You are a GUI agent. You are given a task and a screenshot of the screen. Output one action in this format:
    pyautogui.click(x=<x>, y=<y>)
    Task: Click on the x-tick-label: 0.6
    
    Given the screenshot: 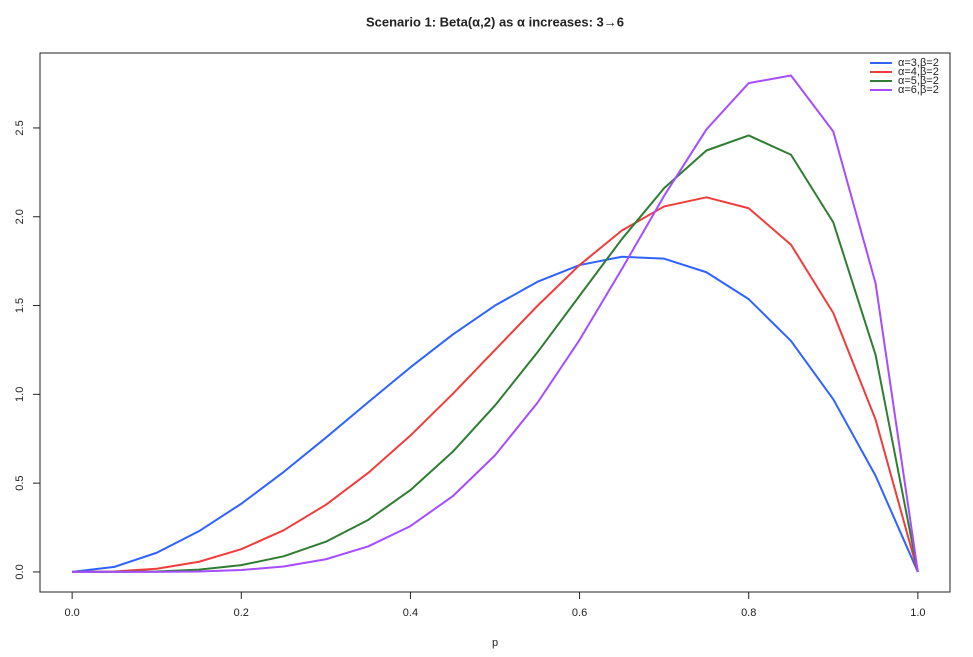 What is the action you would take?
    pyautogui.click(x=579, y=613)
    